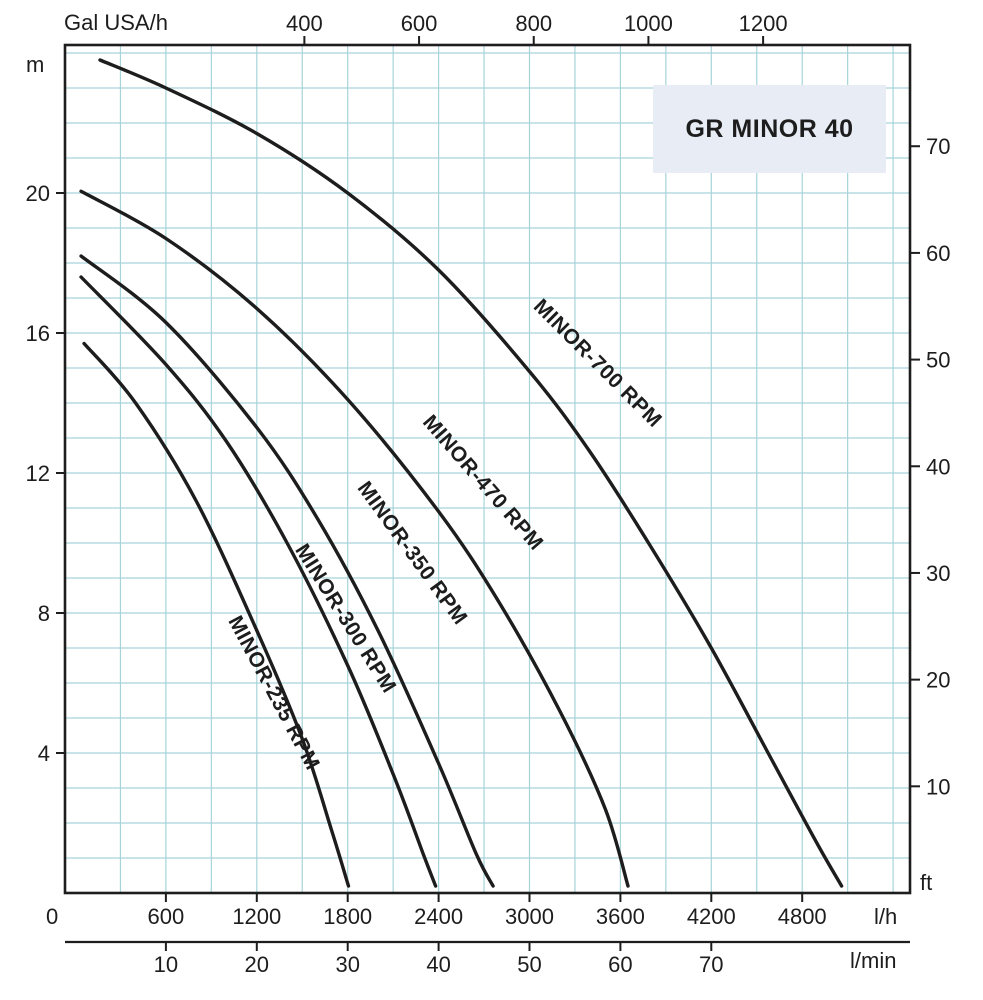 This screenshot has height=1000, width=983. I want to click on curve-minor-235-rpm, so click(216, 614).